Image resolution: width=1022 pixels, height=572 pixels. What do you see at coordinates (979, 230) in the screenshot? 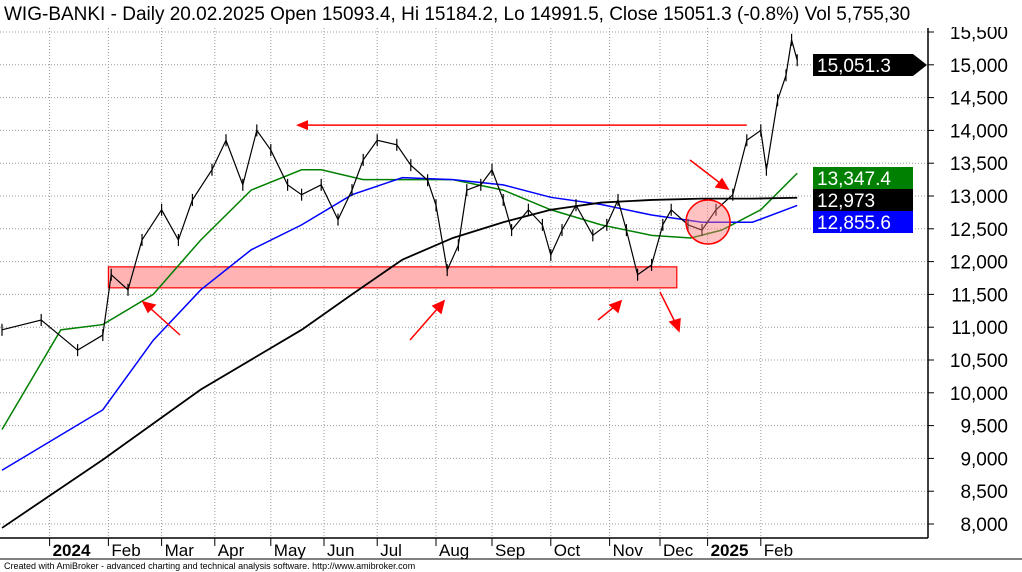
I see `y-tick-label: 12,500` at bounding box center [979, 230].